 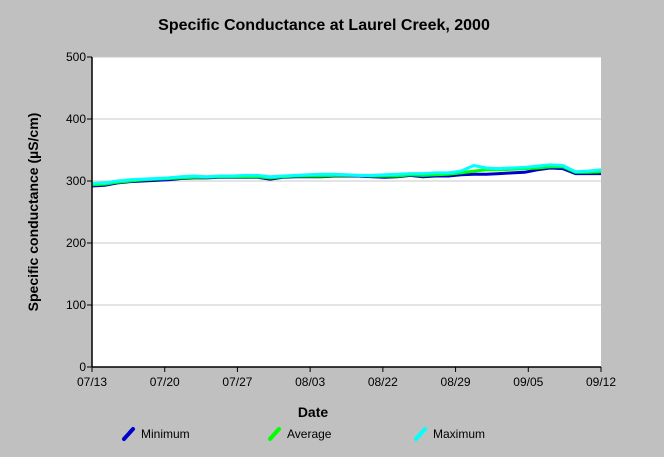 What do you see at coordinates (128, 434) in the screenshot?
I see `legend-swatch-minimum` at bounding box center [128, 434].